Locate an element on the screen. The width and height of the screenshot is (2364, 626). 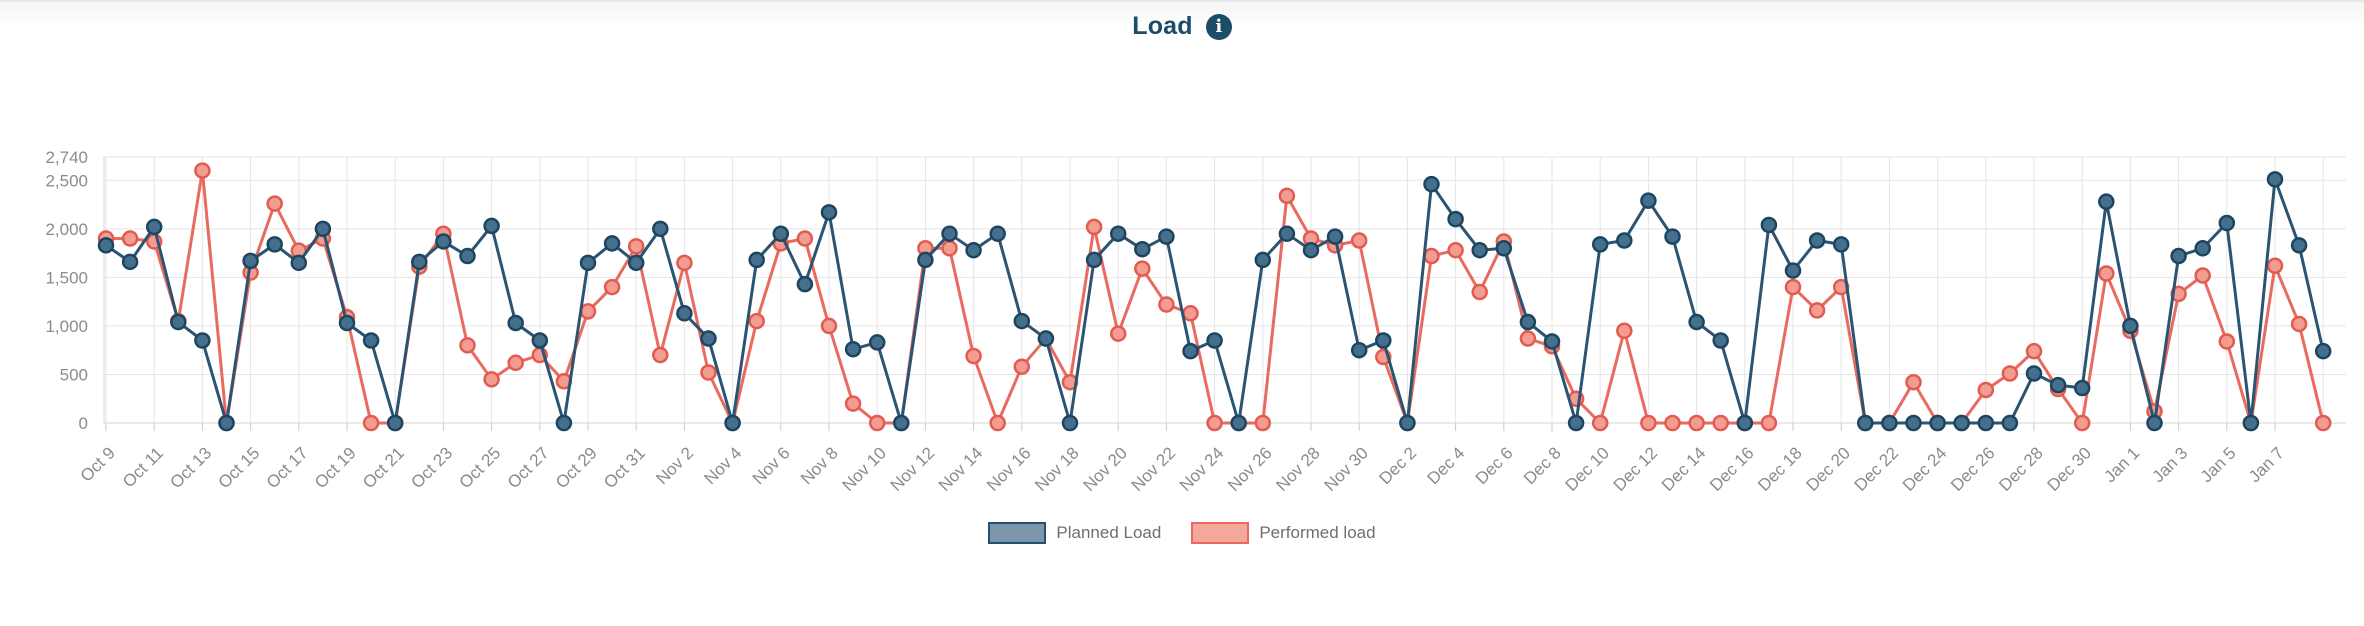
info-icon: i is located at coordinates (1218, 26).